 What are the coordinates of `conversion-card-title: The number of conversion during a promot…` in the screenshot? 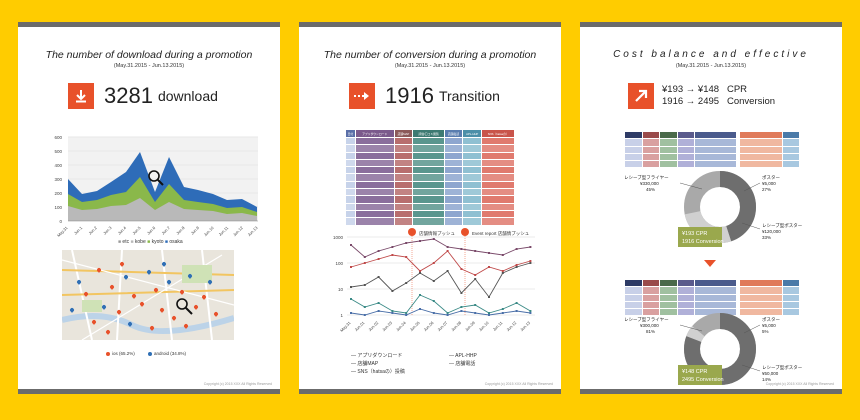 It's located at (430, 55).